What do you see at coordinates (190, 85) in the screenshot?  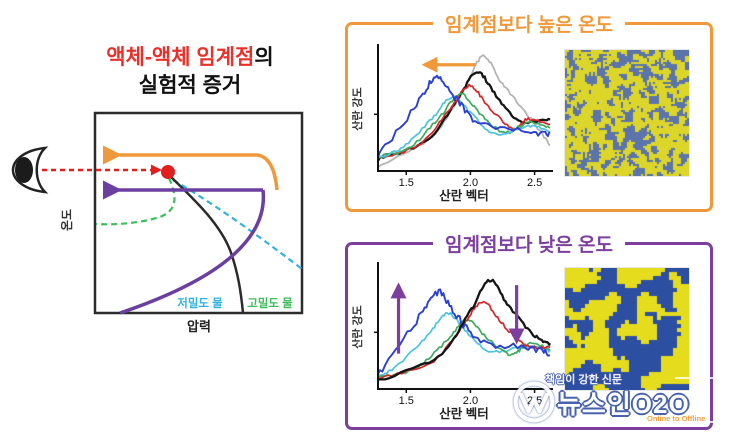 I see `main-title-line2: 실험적 증거` at bounding box center [190, 85].